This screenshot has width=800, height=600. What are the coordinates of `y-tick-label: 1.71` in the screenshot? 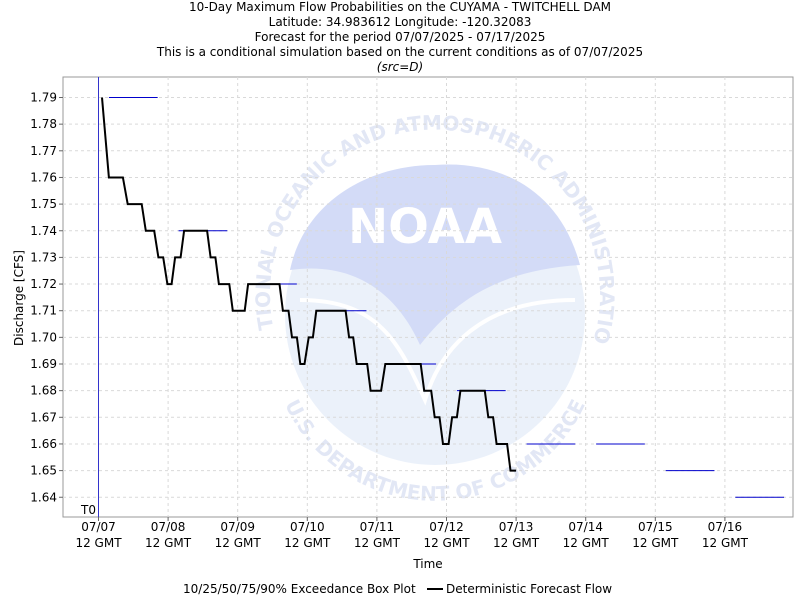 It's located at (43, 311).